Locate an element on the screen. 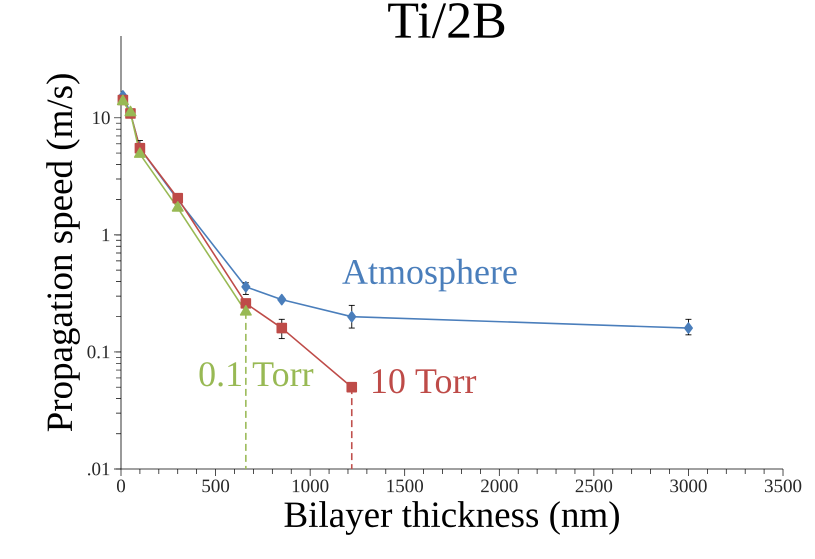  x-tick-label: 3000 is located at coordinates (688, 485).